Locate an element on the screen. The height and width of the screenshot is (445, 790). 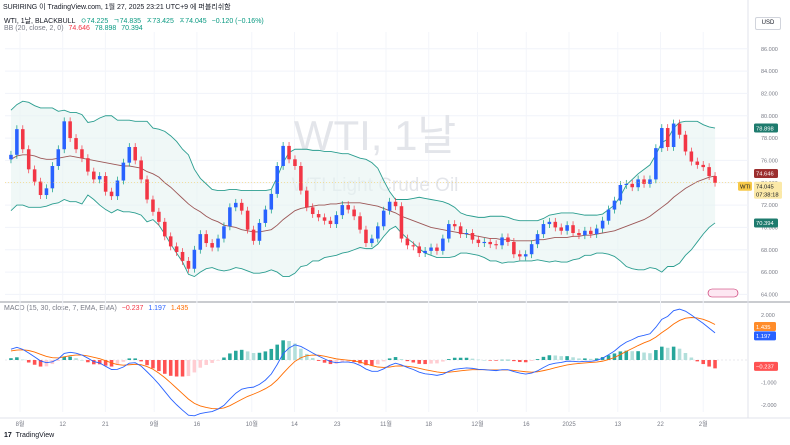
currency-button: USD is located at coordinates (768, 23).